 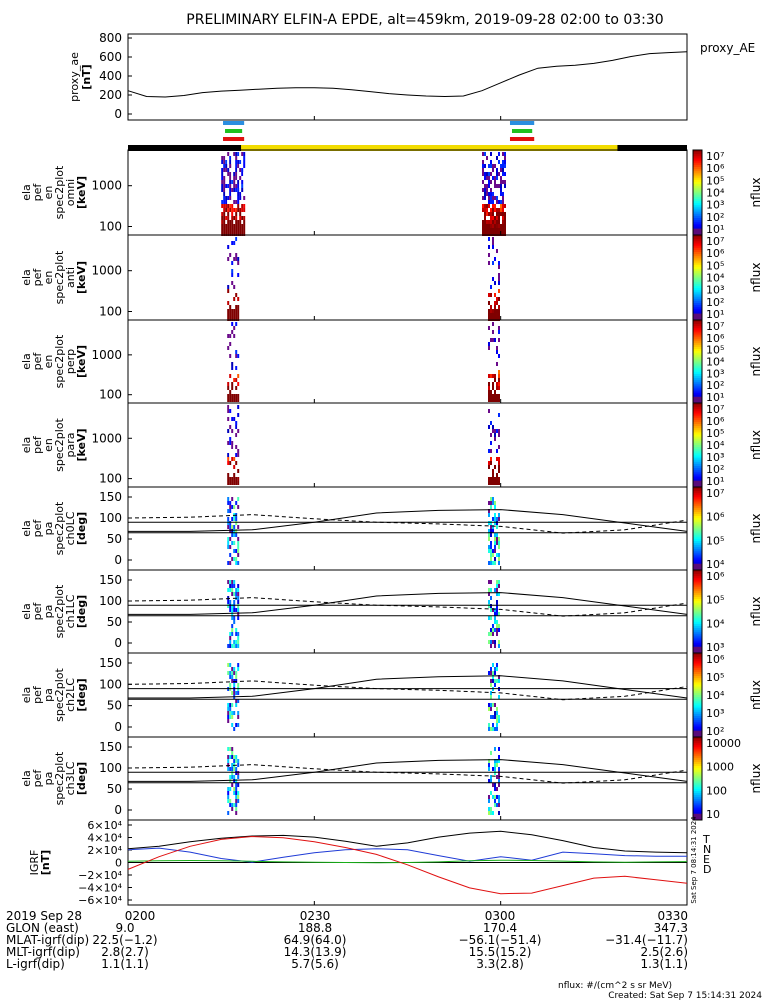 I want to click on y-tick-label: 150, so click(x=110, y=663).